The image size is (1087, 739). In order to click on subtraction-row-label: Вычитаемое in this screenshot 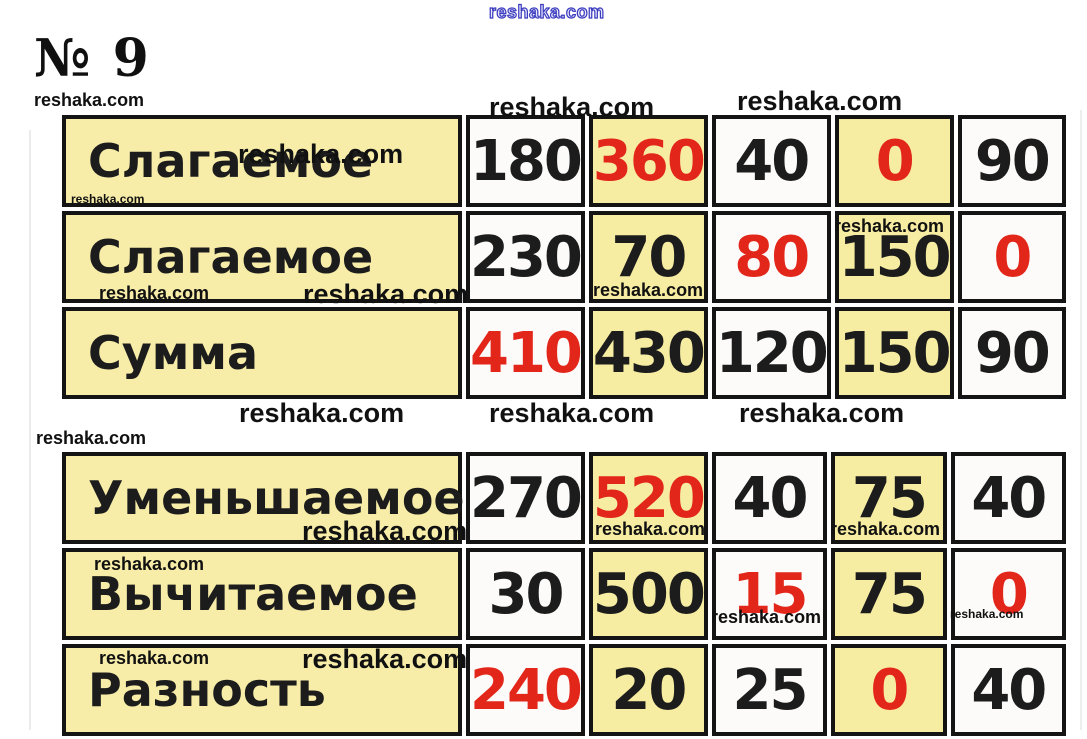, I will do `click(262, 594)`.